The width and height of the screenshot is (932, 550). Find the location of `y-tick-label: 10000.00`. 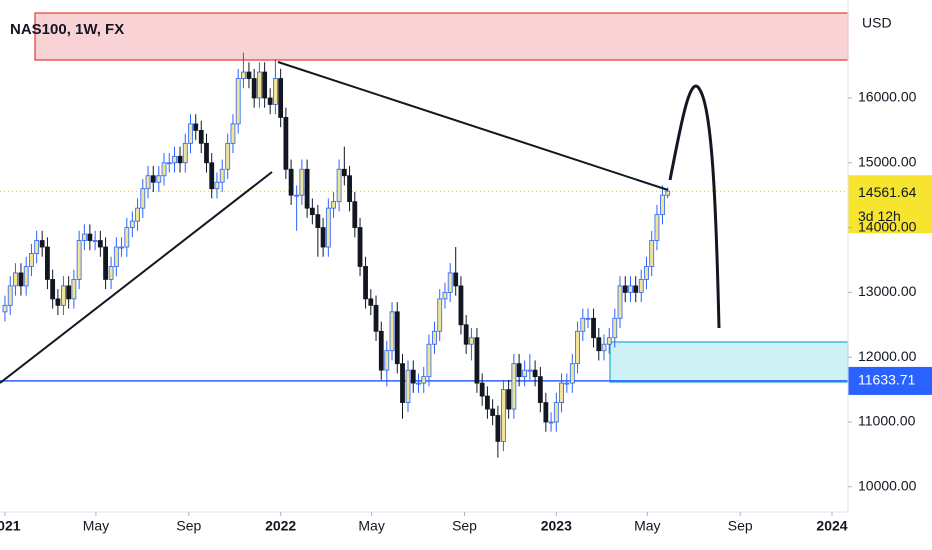

y-tick-label: 10000.00 is located at coordinates (887, 485).